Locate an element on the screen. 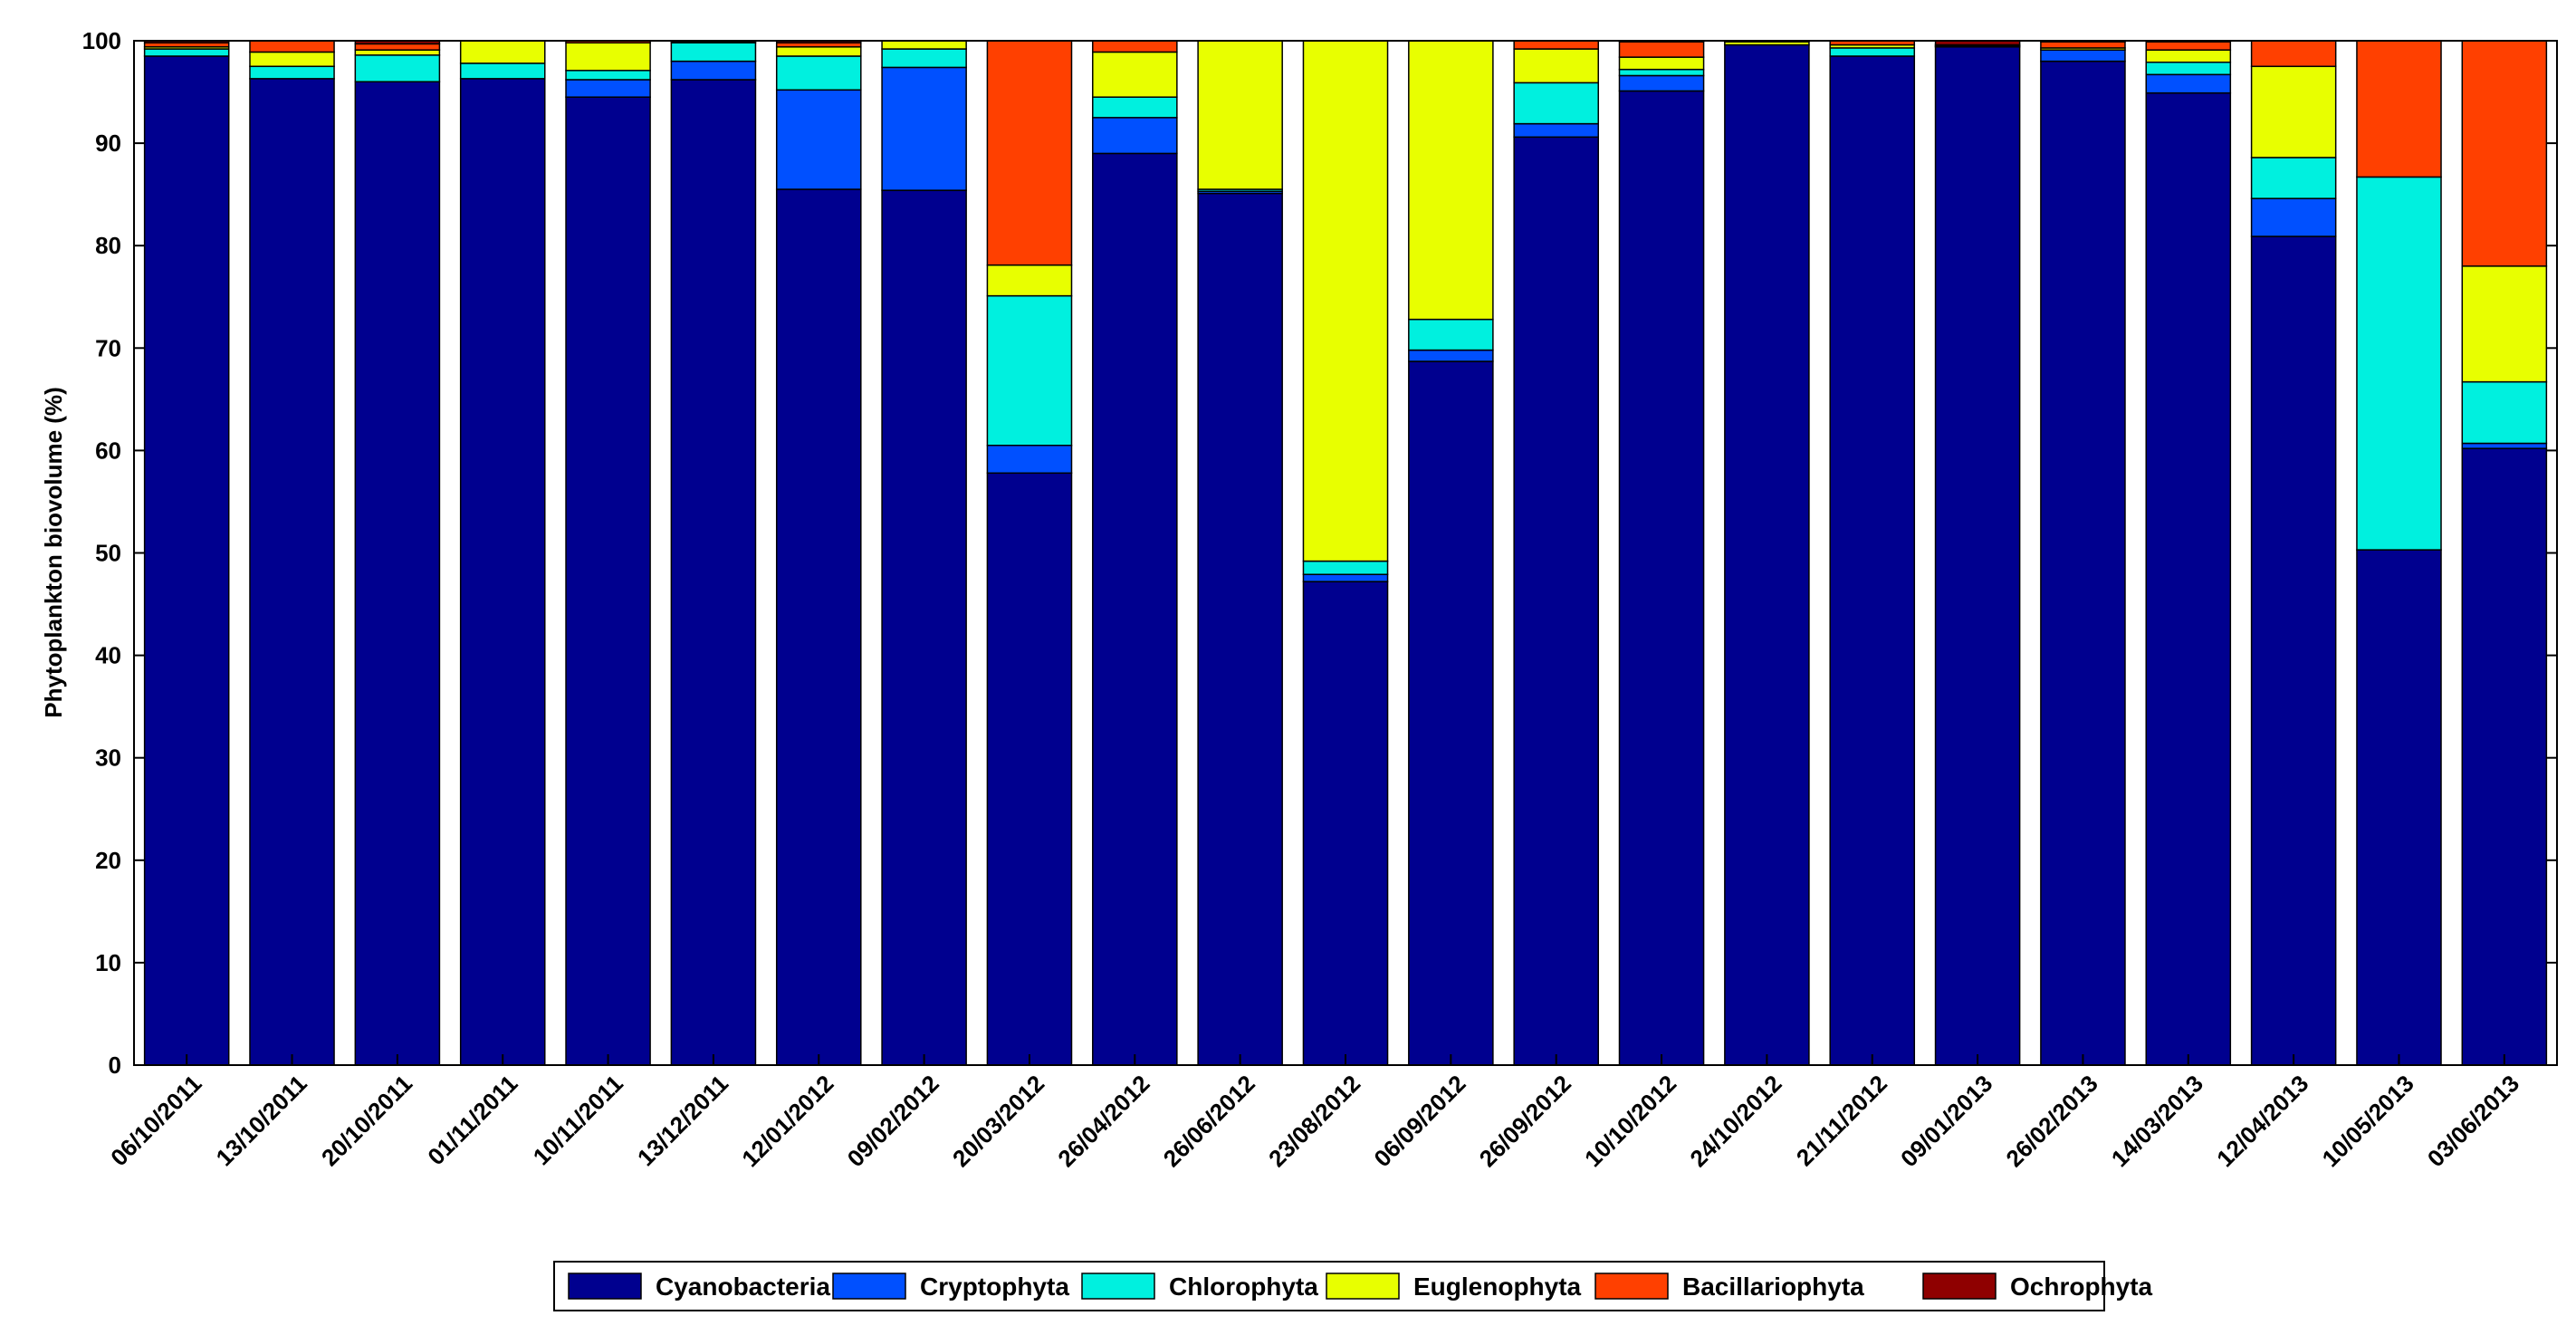 This screenshot has height=1335, width=2576. x-tick-label: 24/10/2012 is located at coordinates (1735, 1121).